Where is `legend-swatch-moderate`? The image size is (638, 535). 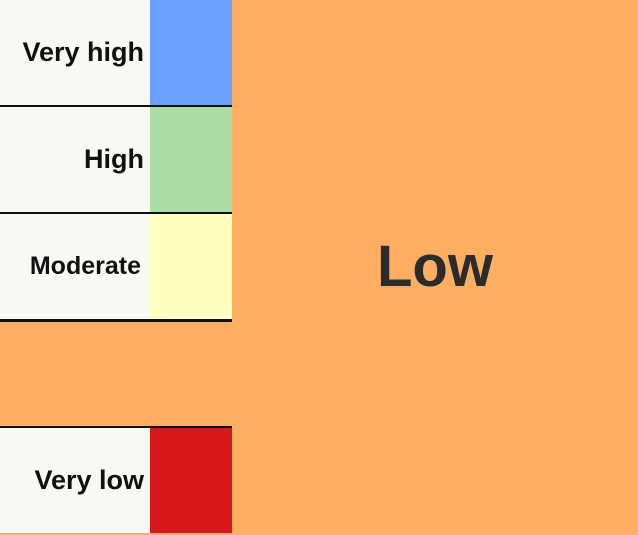
legend-swatch-moderate is located at coordinates (191, 266).